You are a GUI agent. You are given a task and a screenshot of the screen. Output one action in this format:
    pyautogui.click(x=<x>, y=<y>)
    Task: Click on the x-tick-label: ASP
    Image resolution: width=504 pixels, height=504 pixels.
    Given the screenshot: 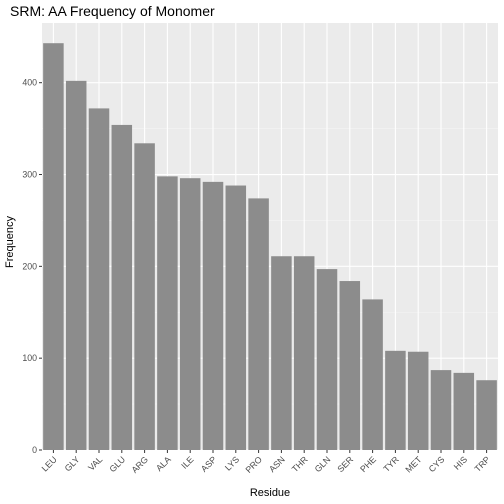 What is the action you would take?
    pyautogui.click(x=209, y=464)
    